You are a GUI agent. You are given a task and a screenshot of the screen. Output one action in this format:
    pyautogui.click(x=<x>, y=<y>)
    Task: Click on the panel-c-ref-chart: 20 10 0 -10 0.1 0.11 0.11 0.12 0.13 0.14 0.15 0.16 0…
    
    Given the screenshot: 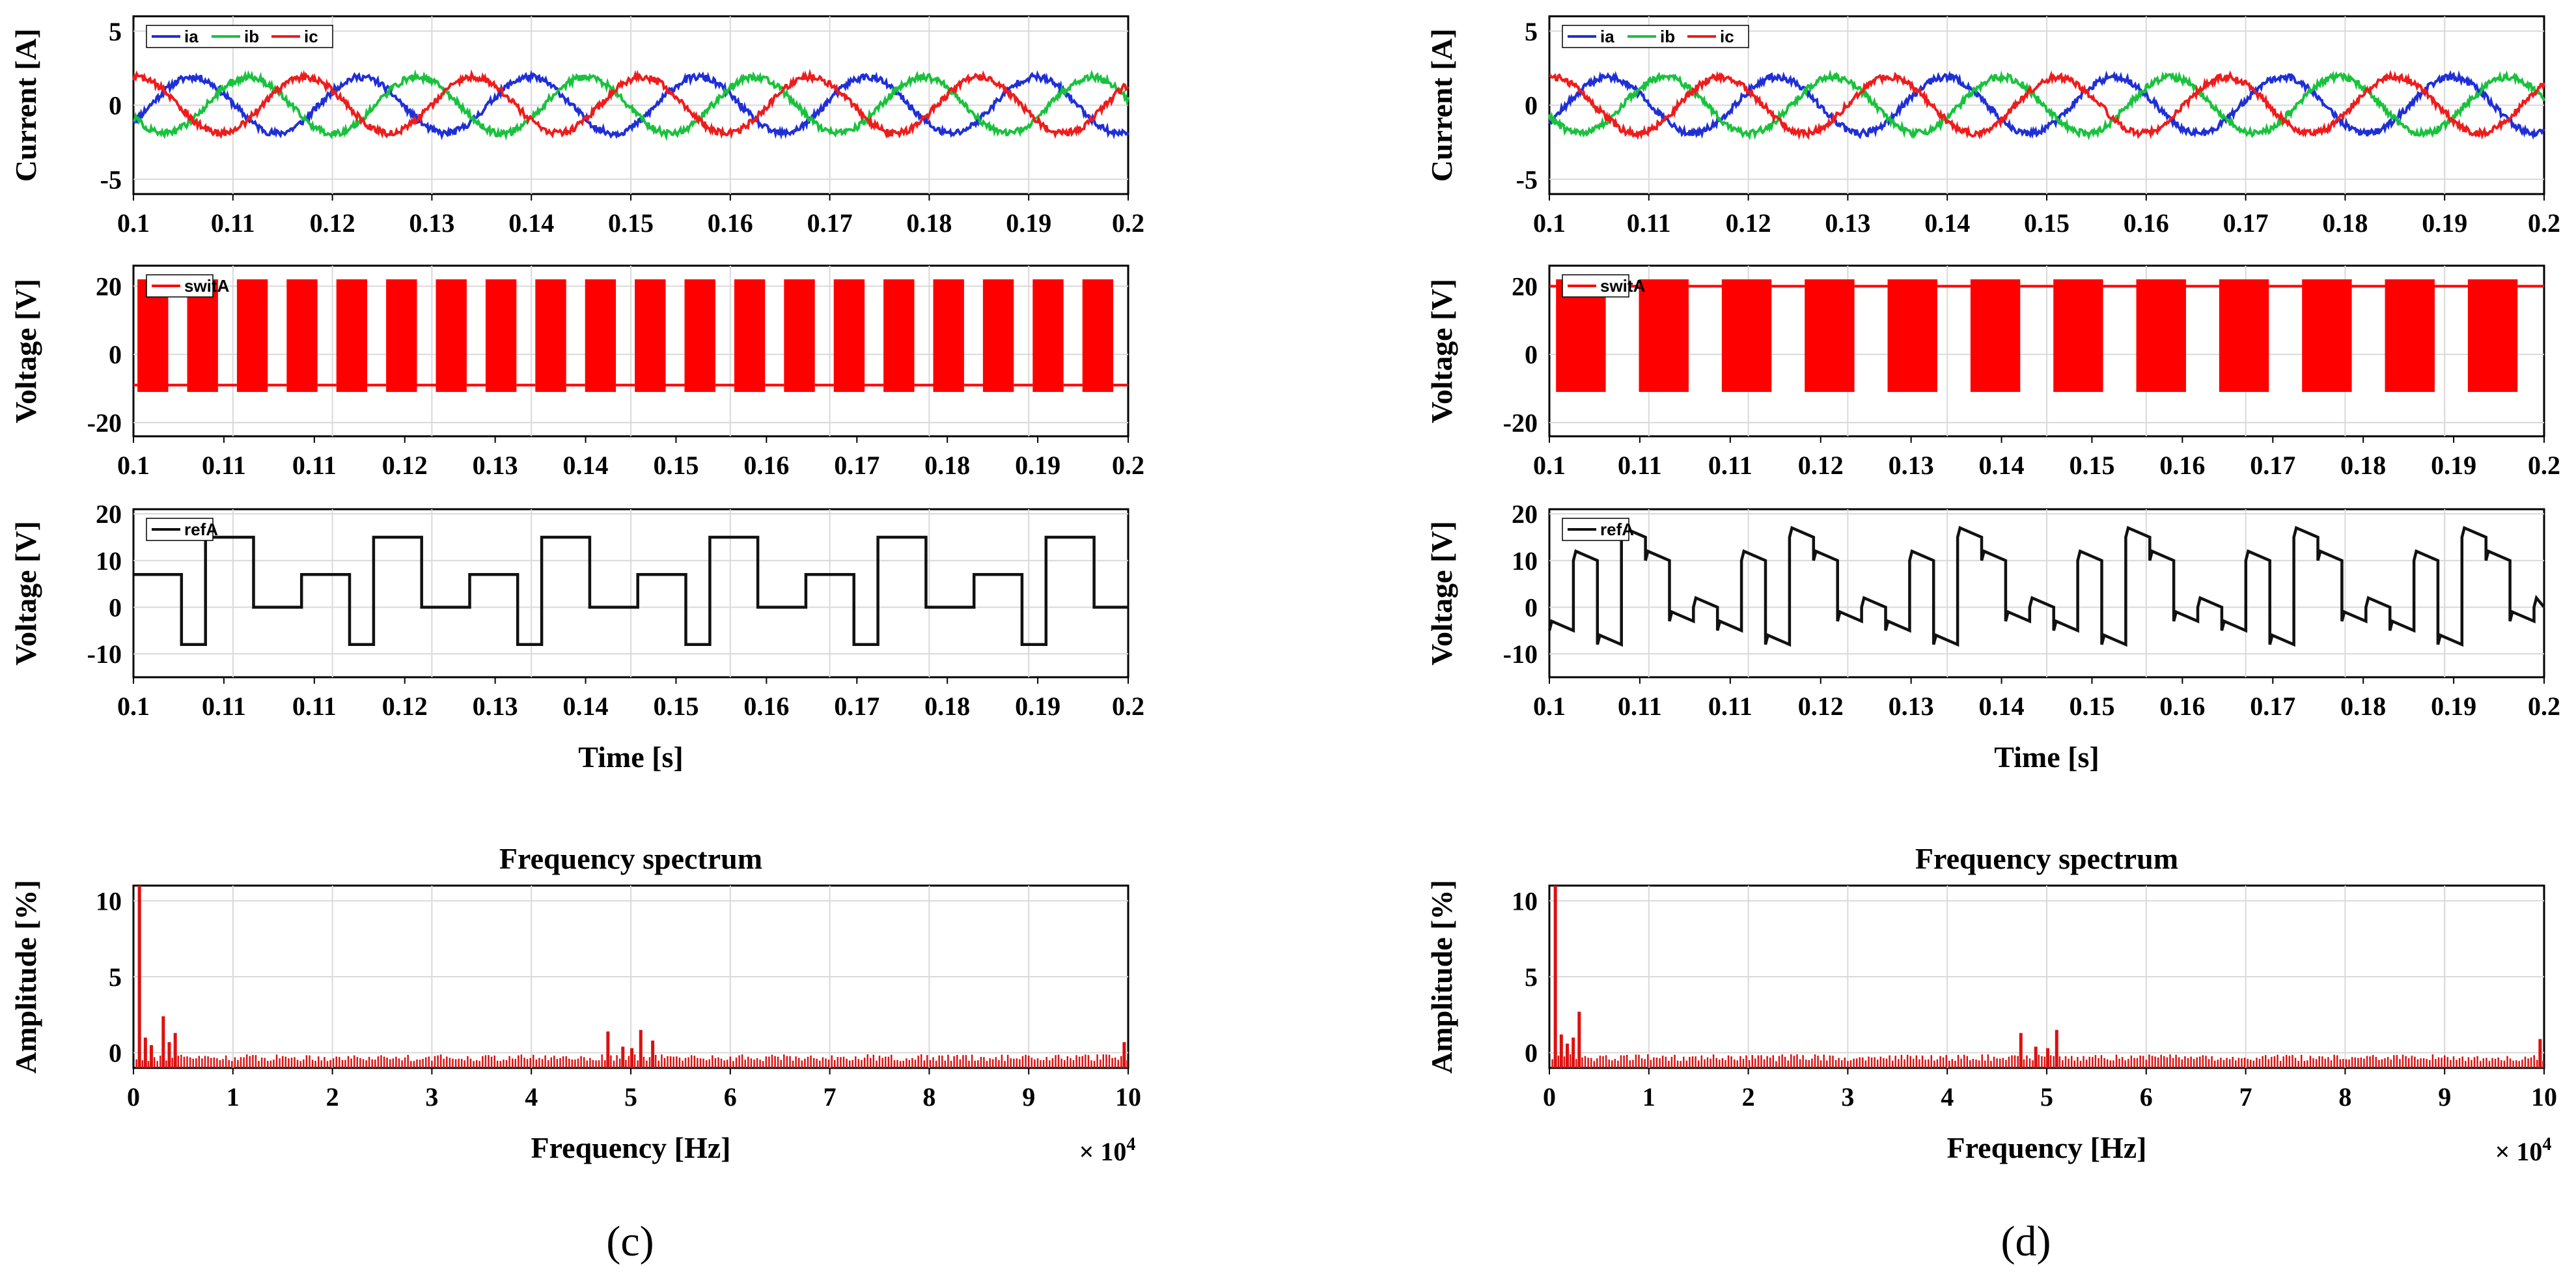 What is the action you would take?
    pyautogui.click(x=576, y=636)
    